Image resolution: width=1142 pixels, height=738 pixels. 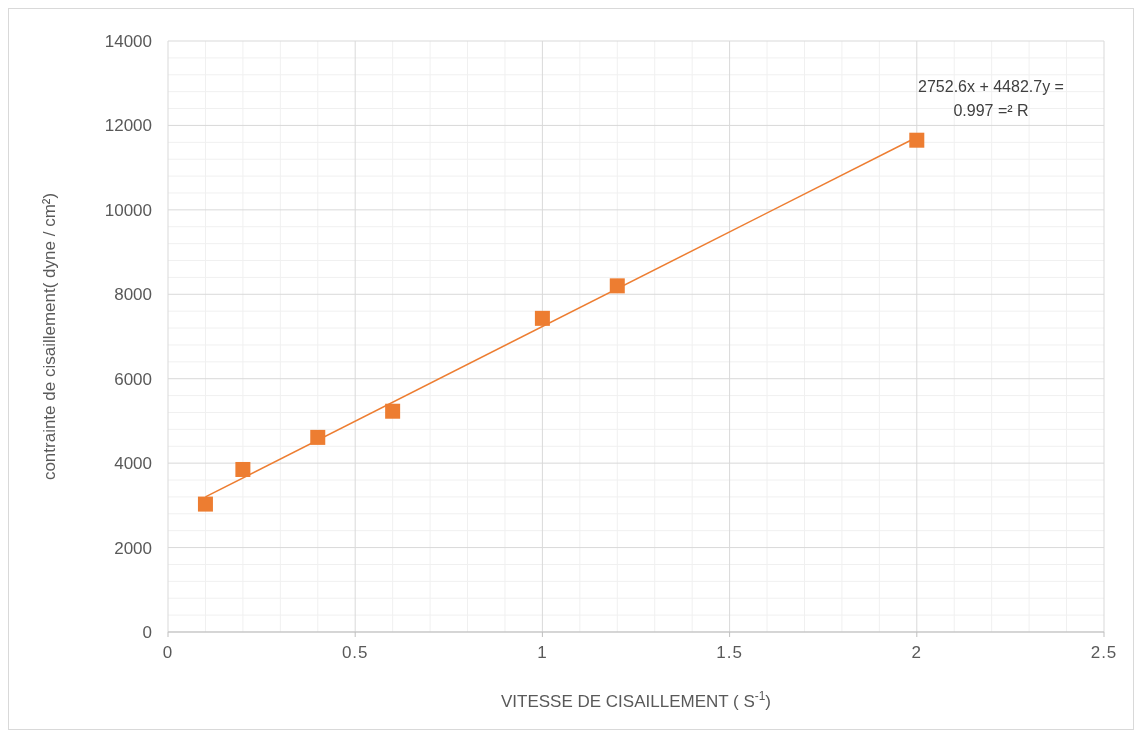 I want to click on x-tick-label: 0.5, so click(x=355, y=652).